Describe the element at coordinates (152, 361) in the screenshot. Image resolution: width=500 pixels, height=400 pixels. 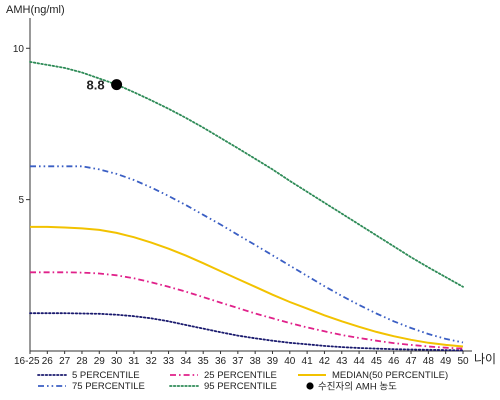
I see `x-tick-label: 32` at that location.